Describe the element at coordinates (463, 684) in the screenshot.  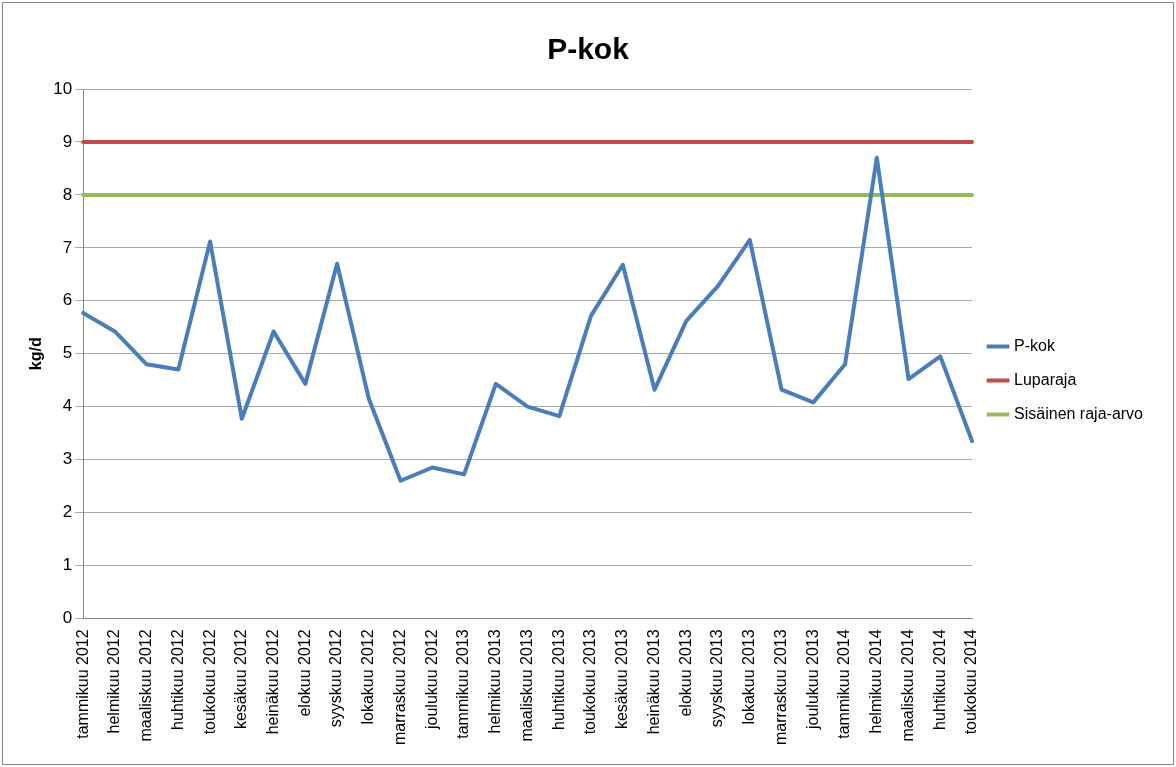
I see `x-tick-label: tammikuu 2013` at that location.